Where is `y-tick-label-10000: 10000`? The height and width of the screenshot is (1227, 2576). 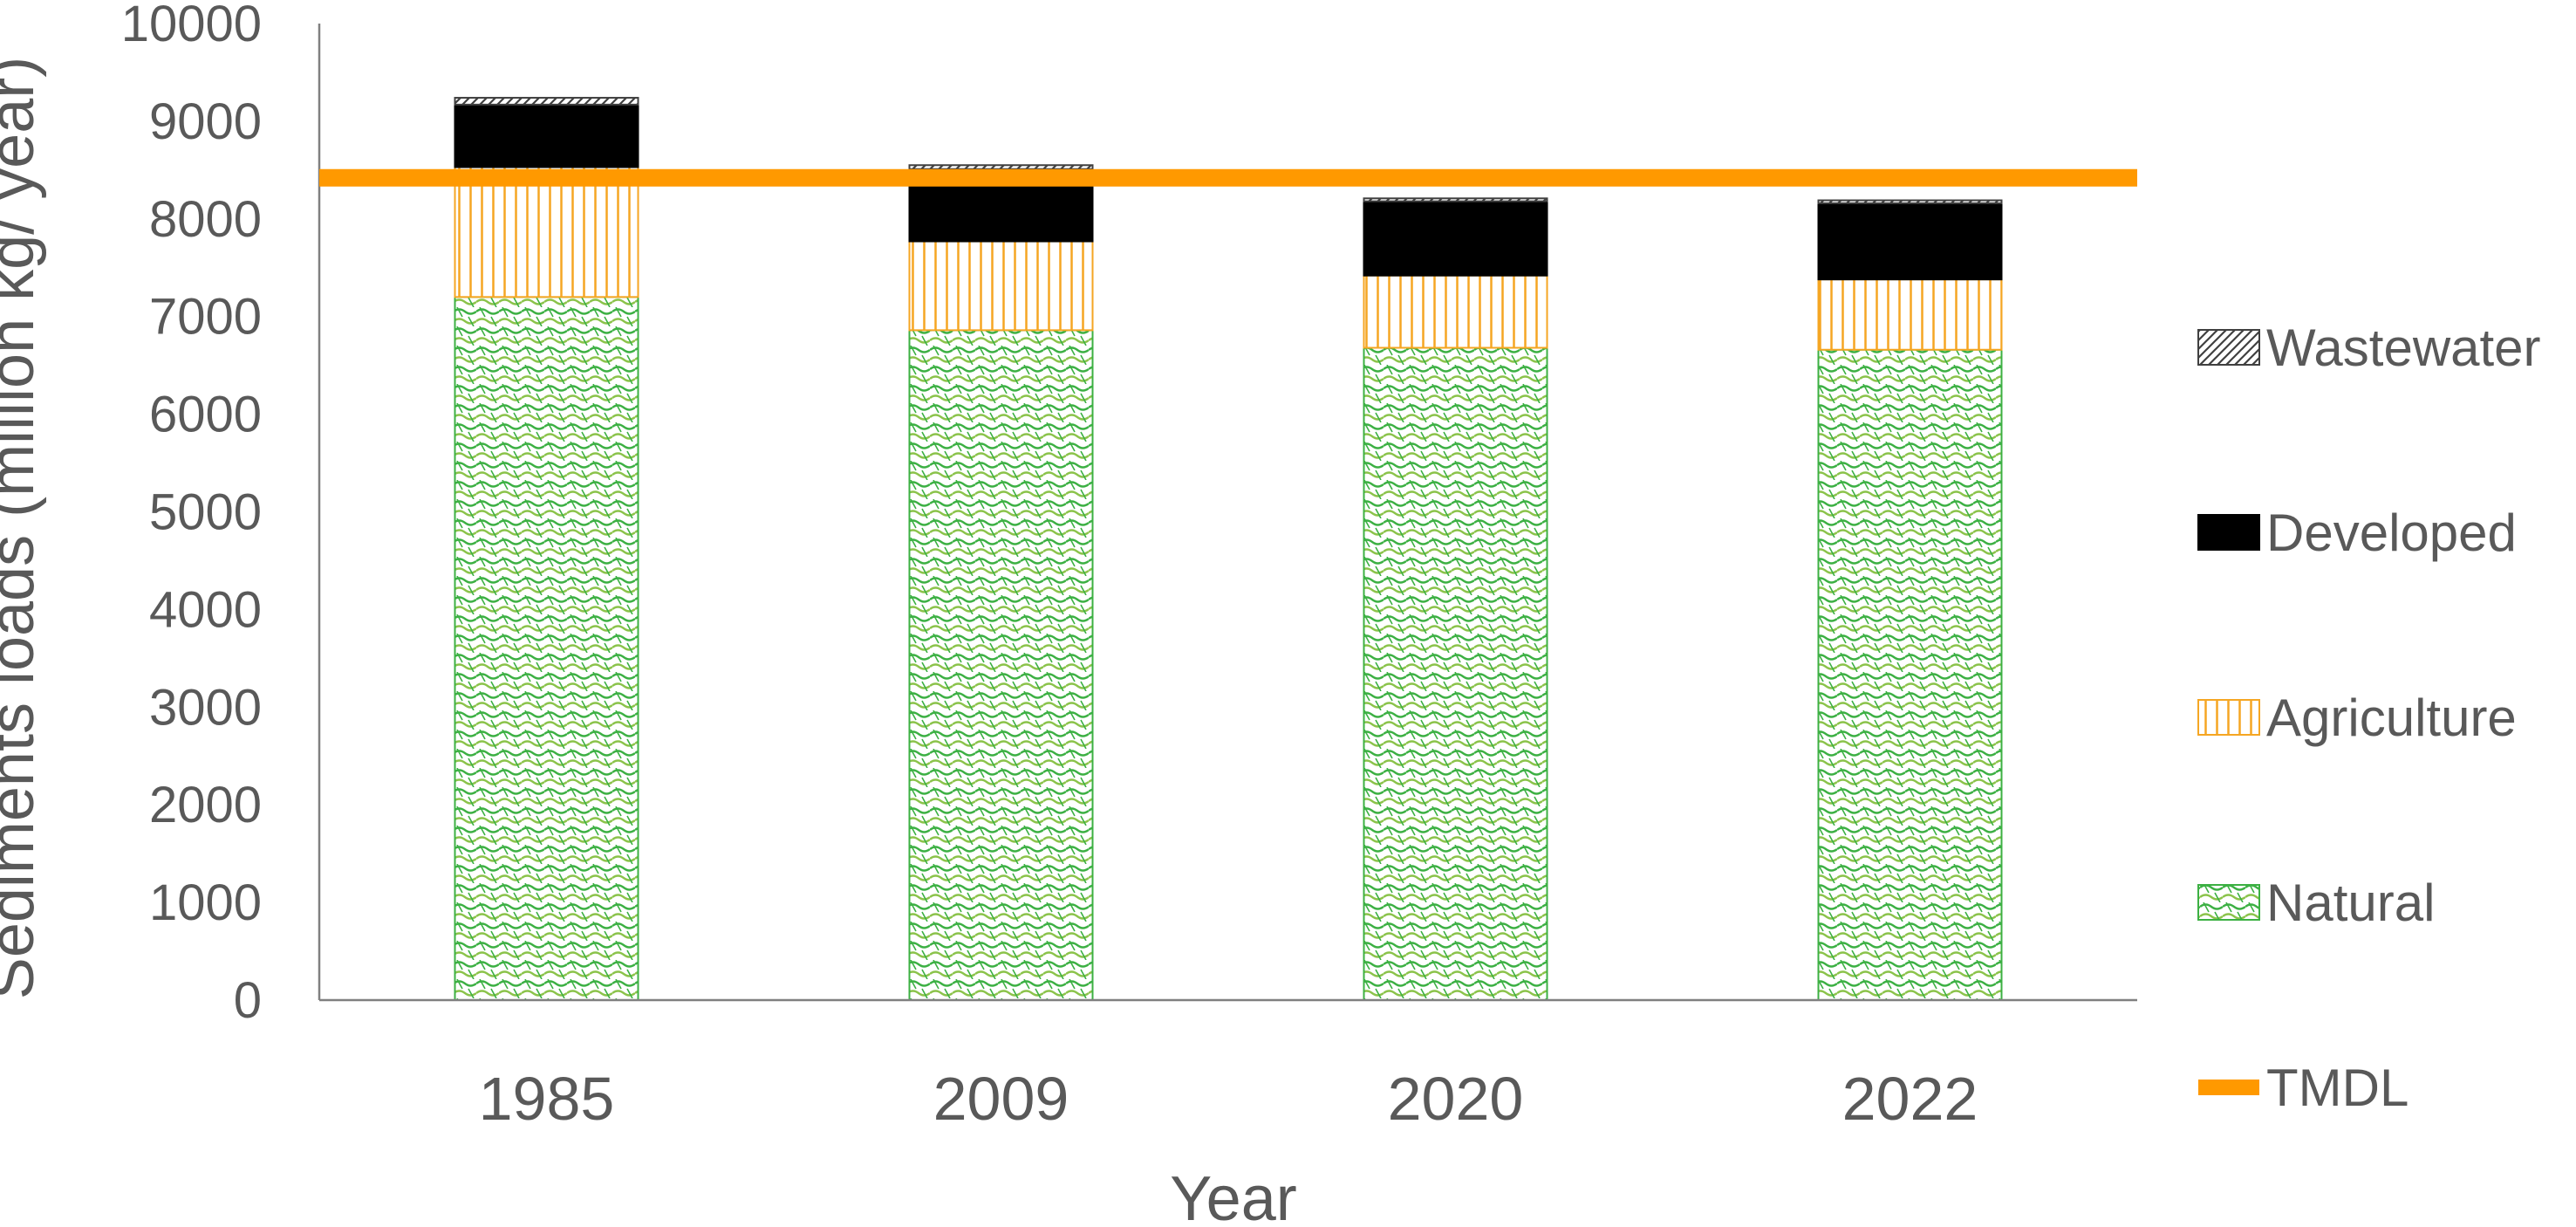 y-tick-label-10000: 10000 is located at coordinates (191, 26).